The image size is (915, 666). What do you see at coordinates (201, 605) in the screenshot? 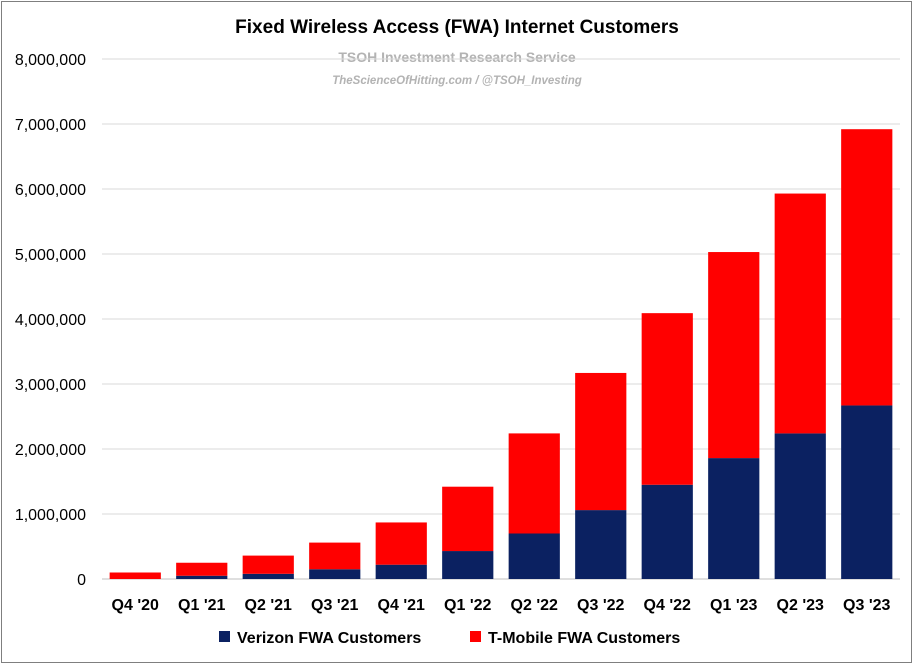
I see `x-tick-label: Q1 '21` at bounding box center [201, 605].